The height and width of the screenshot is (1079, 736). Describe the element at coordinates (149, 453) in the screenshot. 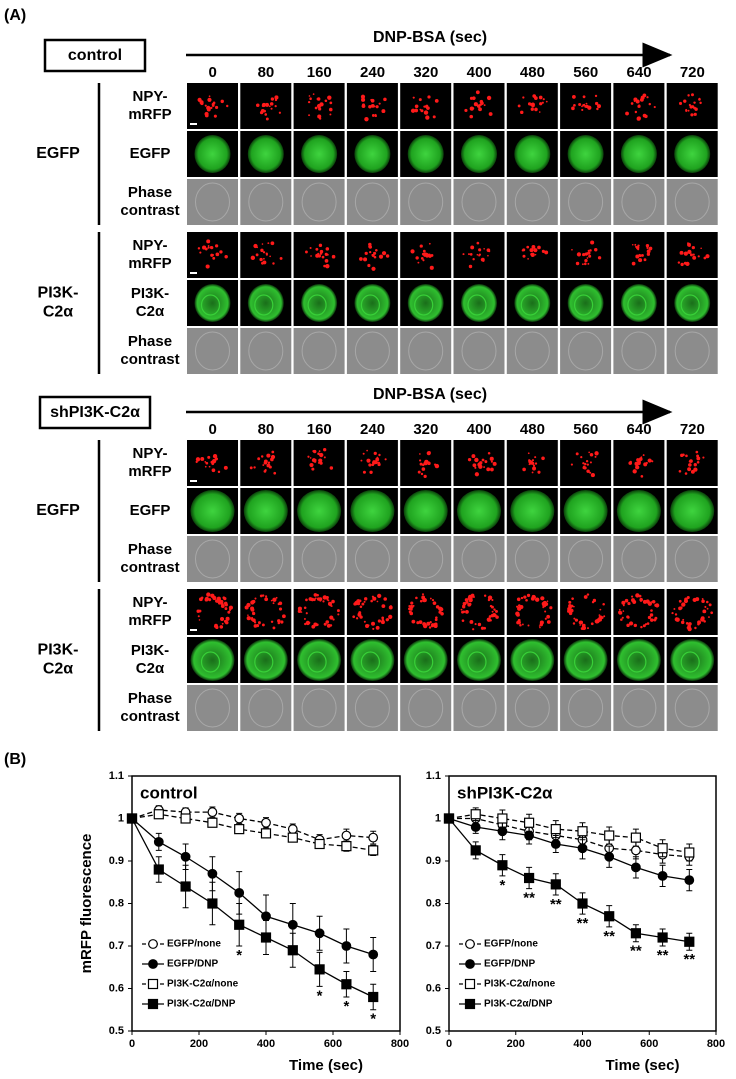

I see `row-label-line: NPY-` at that location.